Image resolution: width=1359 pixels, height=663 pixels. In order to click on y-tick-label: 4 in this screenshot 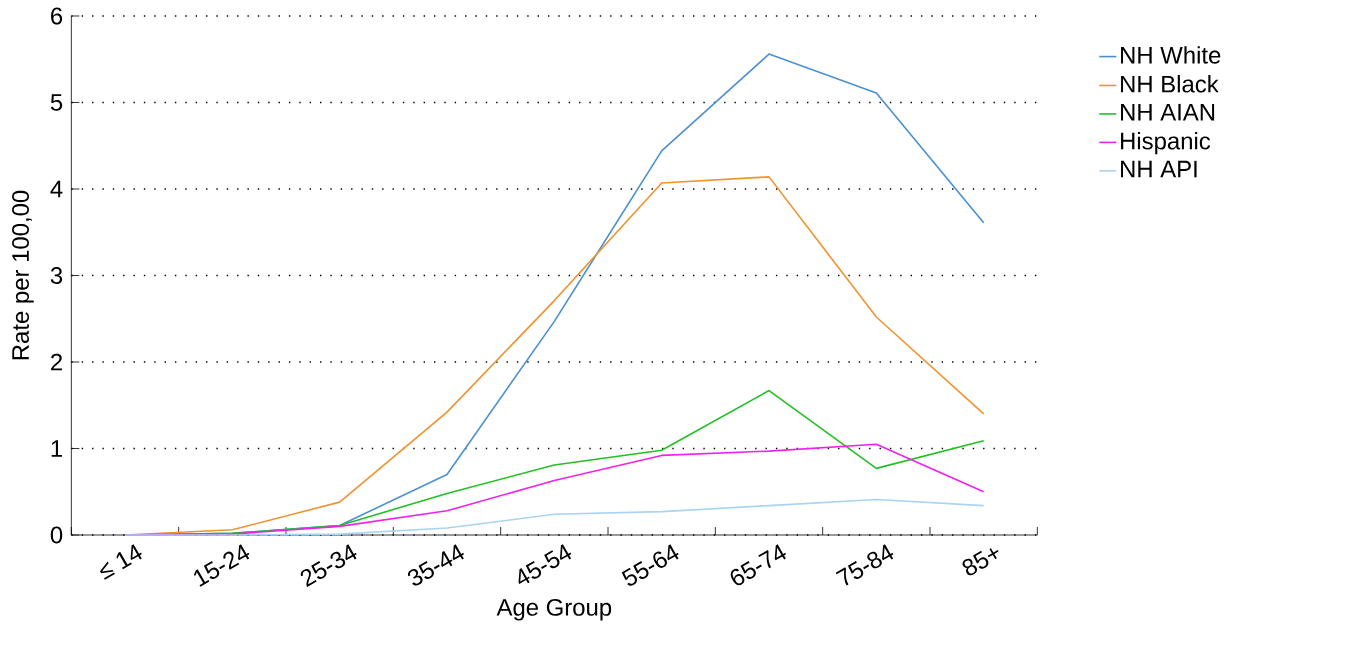, I will do `click(56, 189)`.